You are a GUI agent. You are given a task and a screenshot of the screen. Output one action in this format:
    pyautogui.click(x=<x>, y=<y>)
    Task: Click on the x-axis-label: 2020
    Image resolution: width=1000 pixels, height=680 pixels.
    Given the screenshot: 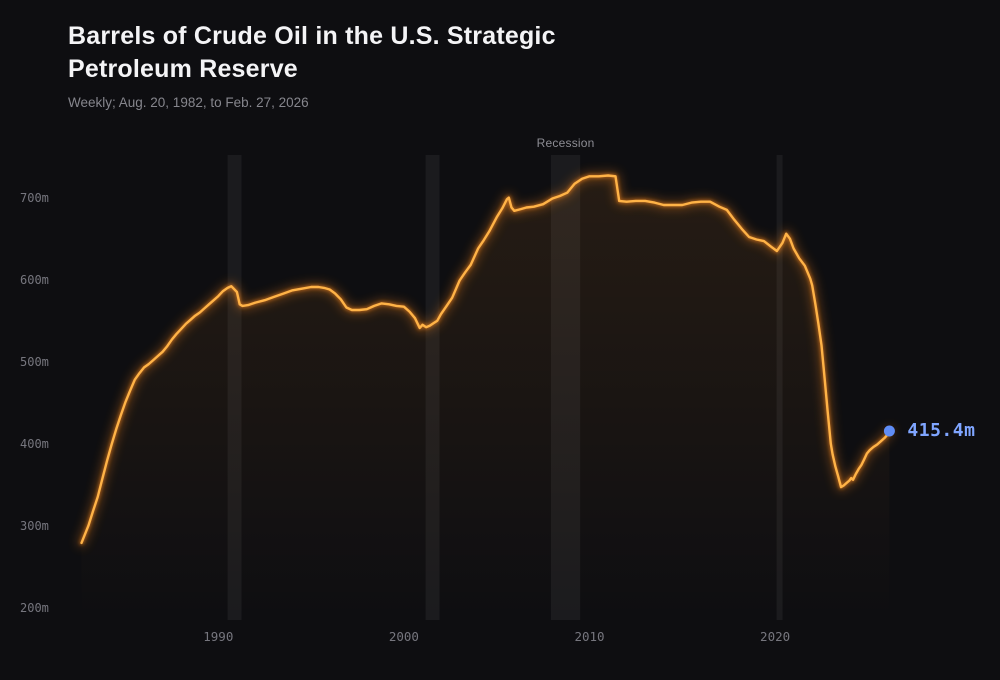 What is the action you would take?
    pyautogui.click(x=775, y=636)
    